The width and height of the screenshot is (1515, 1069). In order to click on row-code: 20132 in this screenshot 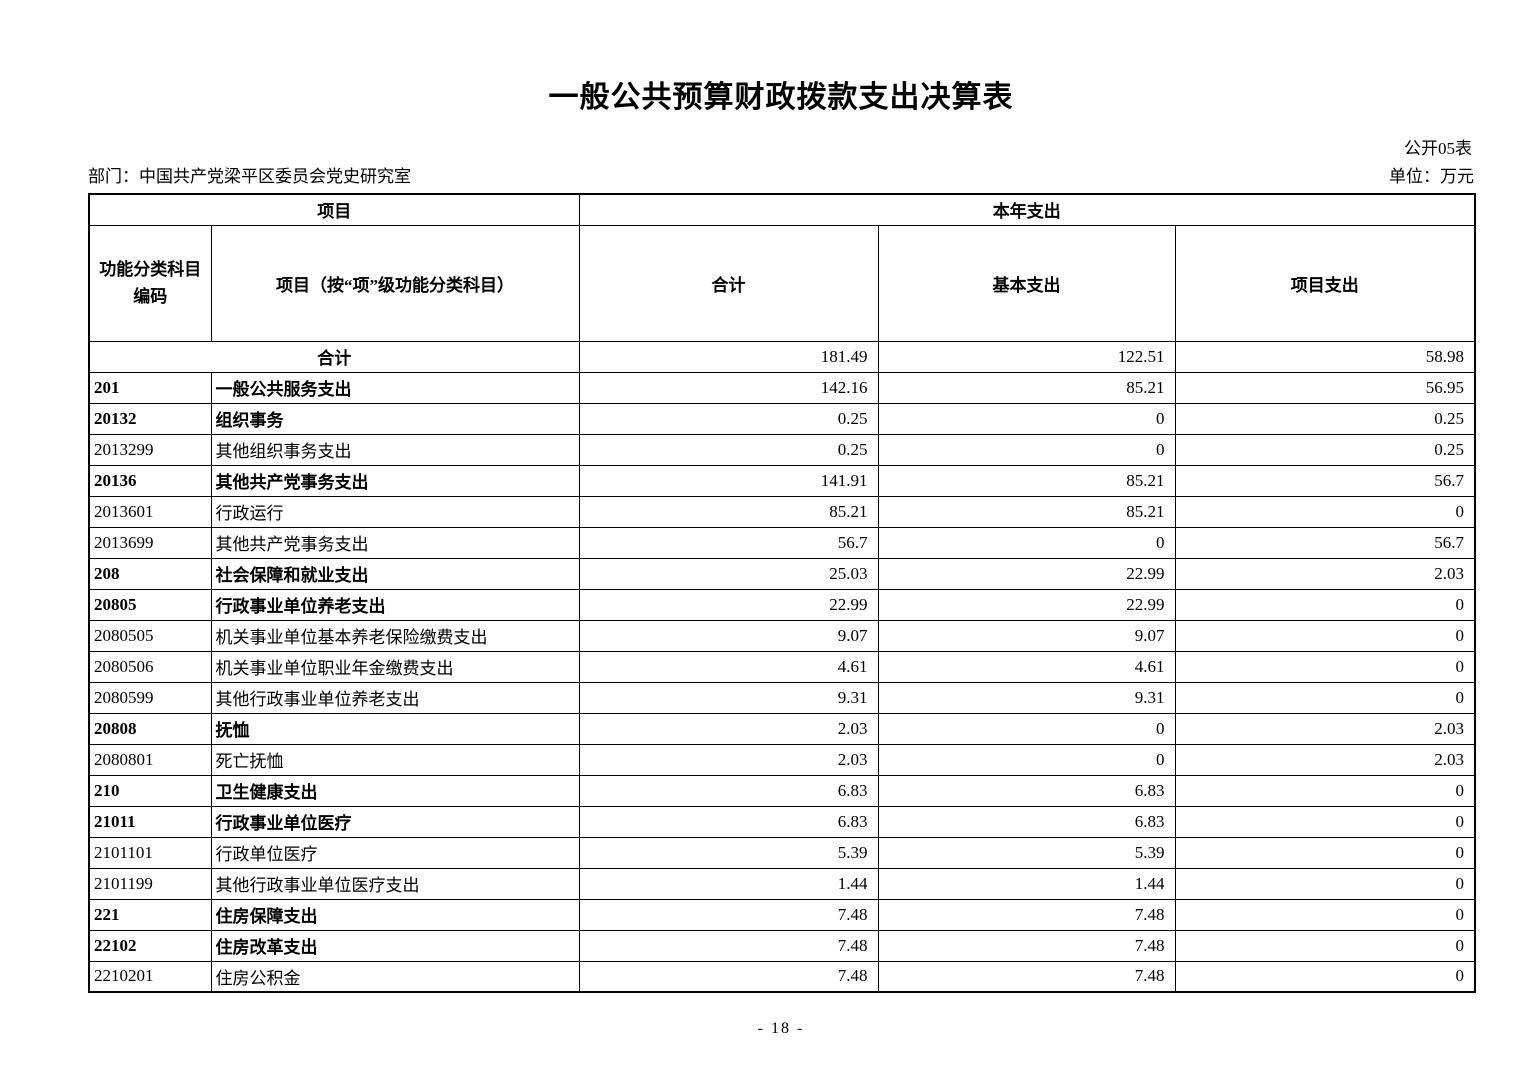, I will do `click(150, 418)`.